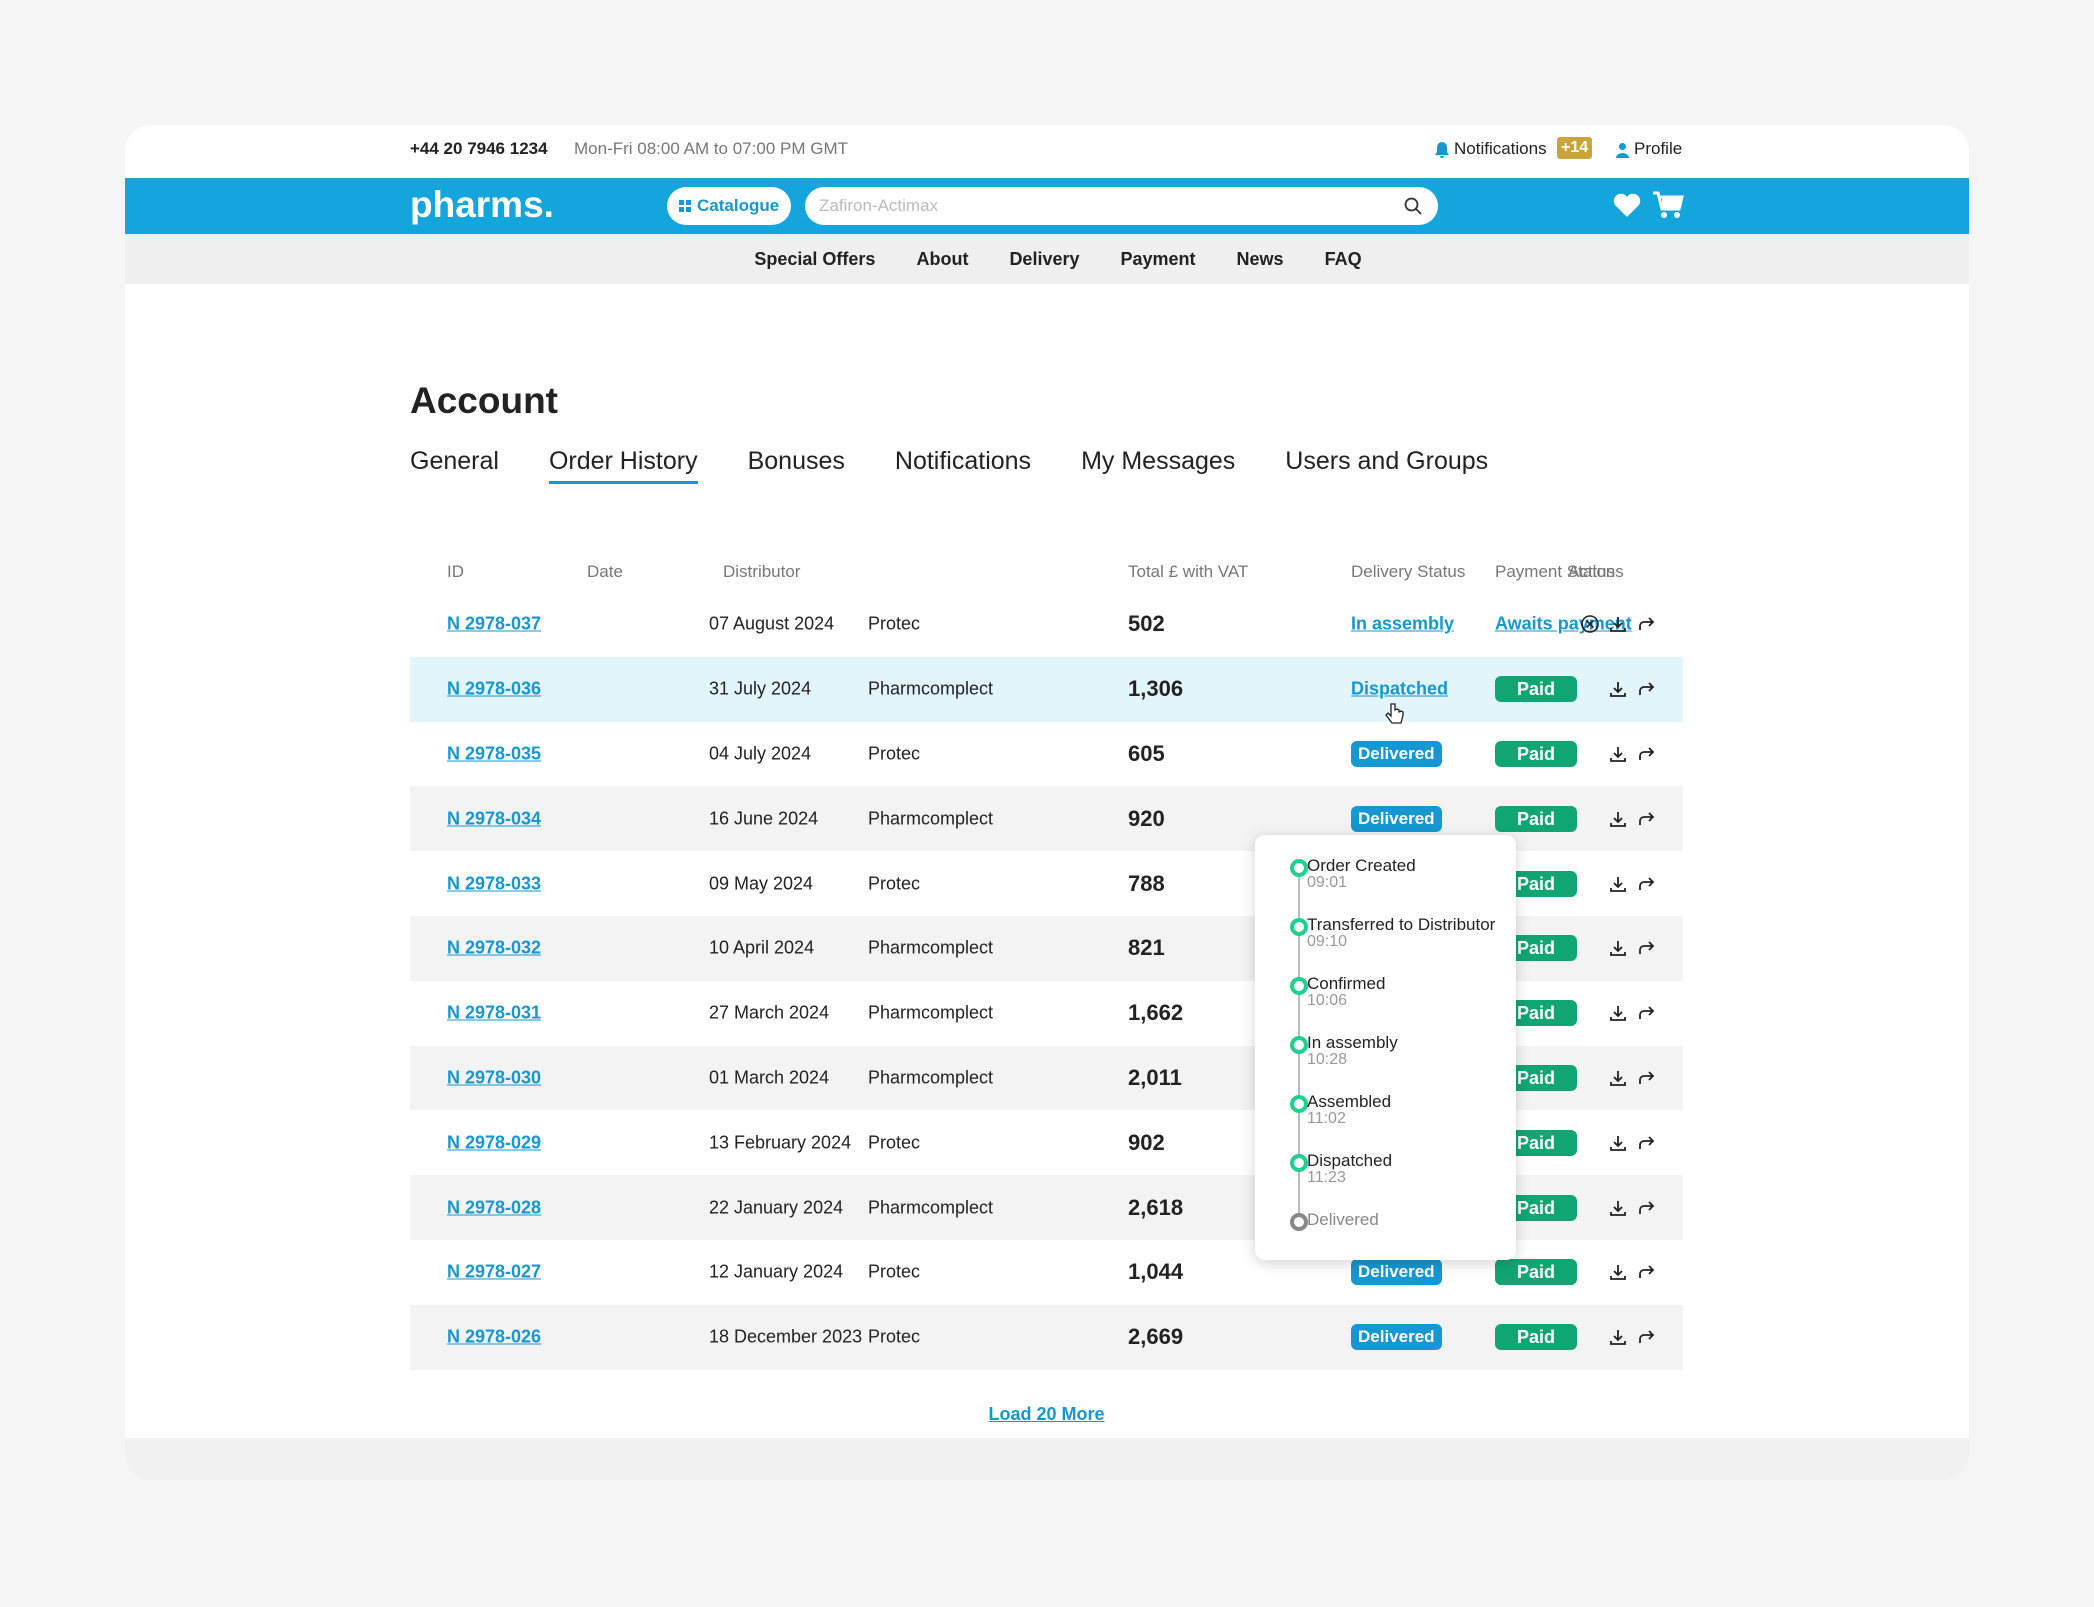  Describe the element at coordinates (494, 1077) in the screenshot. I see `order-id-link: N 2978-030` at that location.